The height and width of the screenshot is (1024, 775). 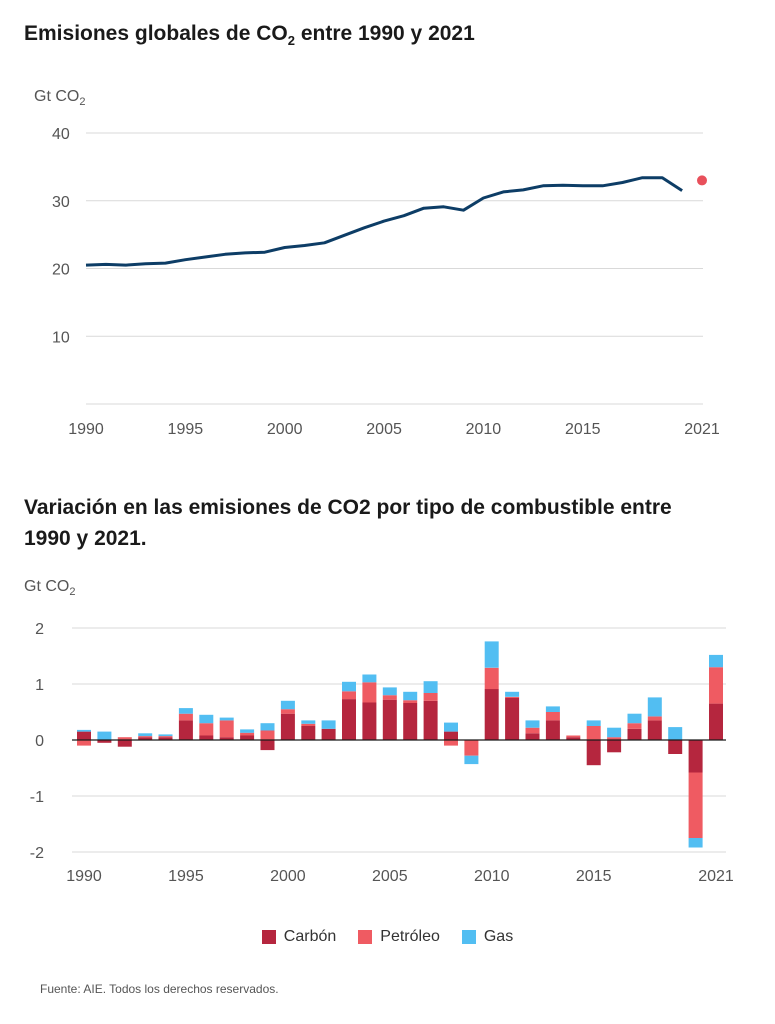 I want to click on legend-swatch-petroleo, so click(x=365, y=937).